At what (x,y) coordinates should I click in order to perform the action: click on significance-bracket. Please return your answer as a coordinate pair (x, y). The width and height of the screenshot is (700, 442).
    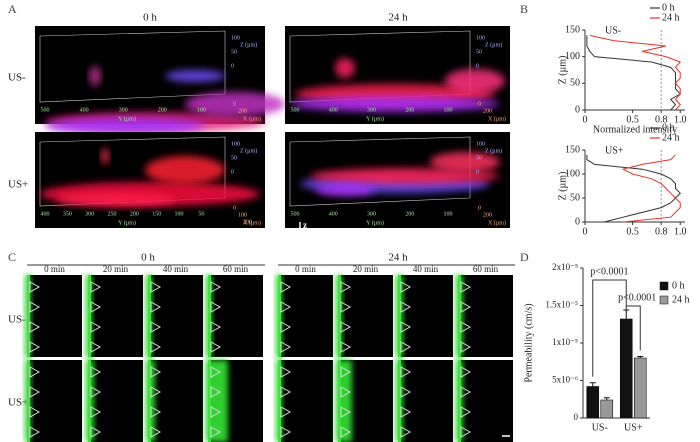
    Looking at the image, I should click on (633, 328).